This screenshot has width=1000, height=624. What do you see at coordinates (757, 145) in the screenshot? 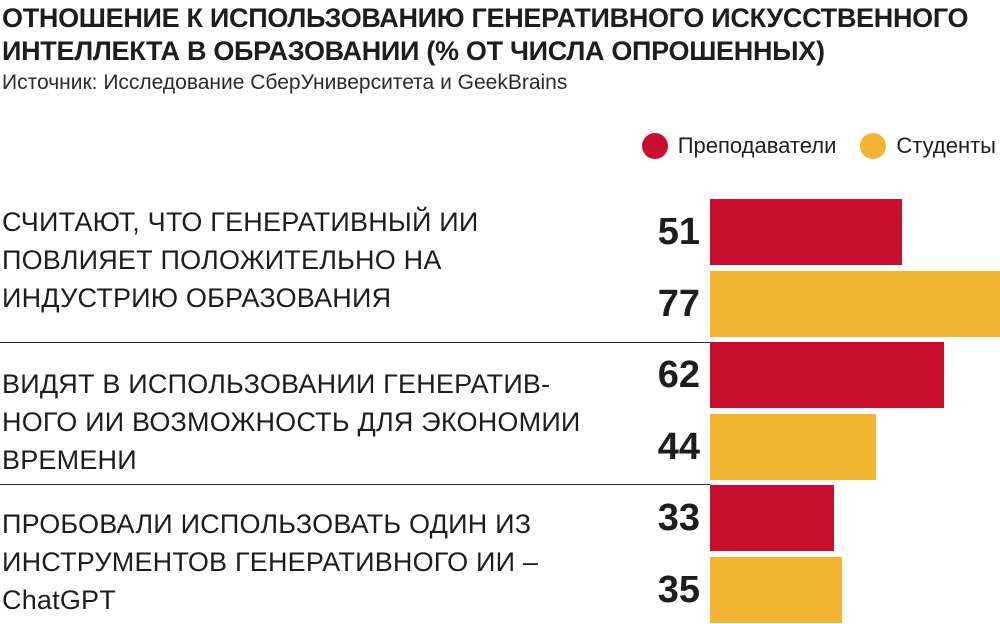
I see `legend-label-teachers: Преподаватели` at bounding box center [757, 145].